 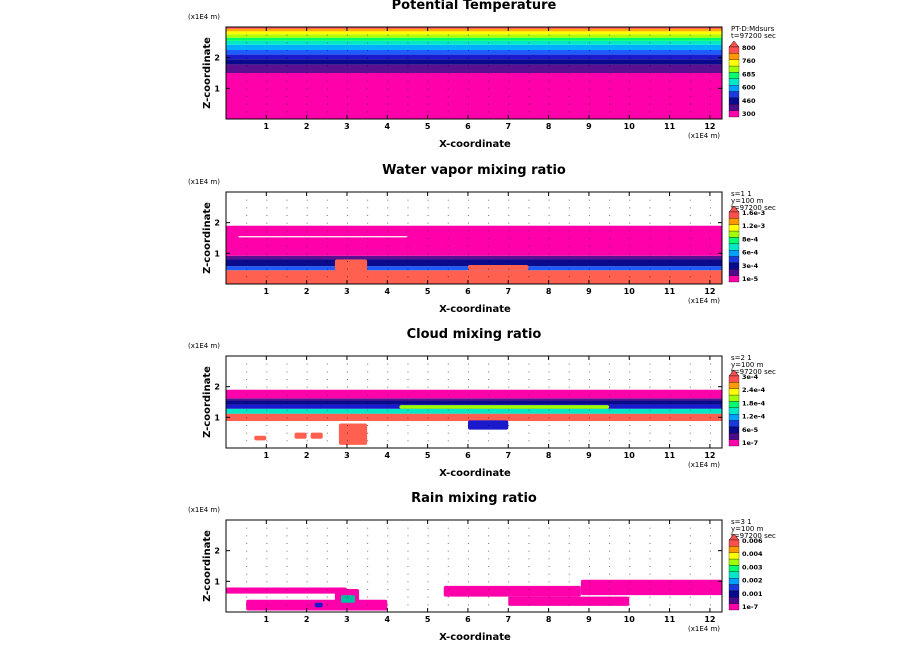 What do you see at coordinates (300, 435) in the screenshot?
I see `field-patch` at bounding box center [300, 435].